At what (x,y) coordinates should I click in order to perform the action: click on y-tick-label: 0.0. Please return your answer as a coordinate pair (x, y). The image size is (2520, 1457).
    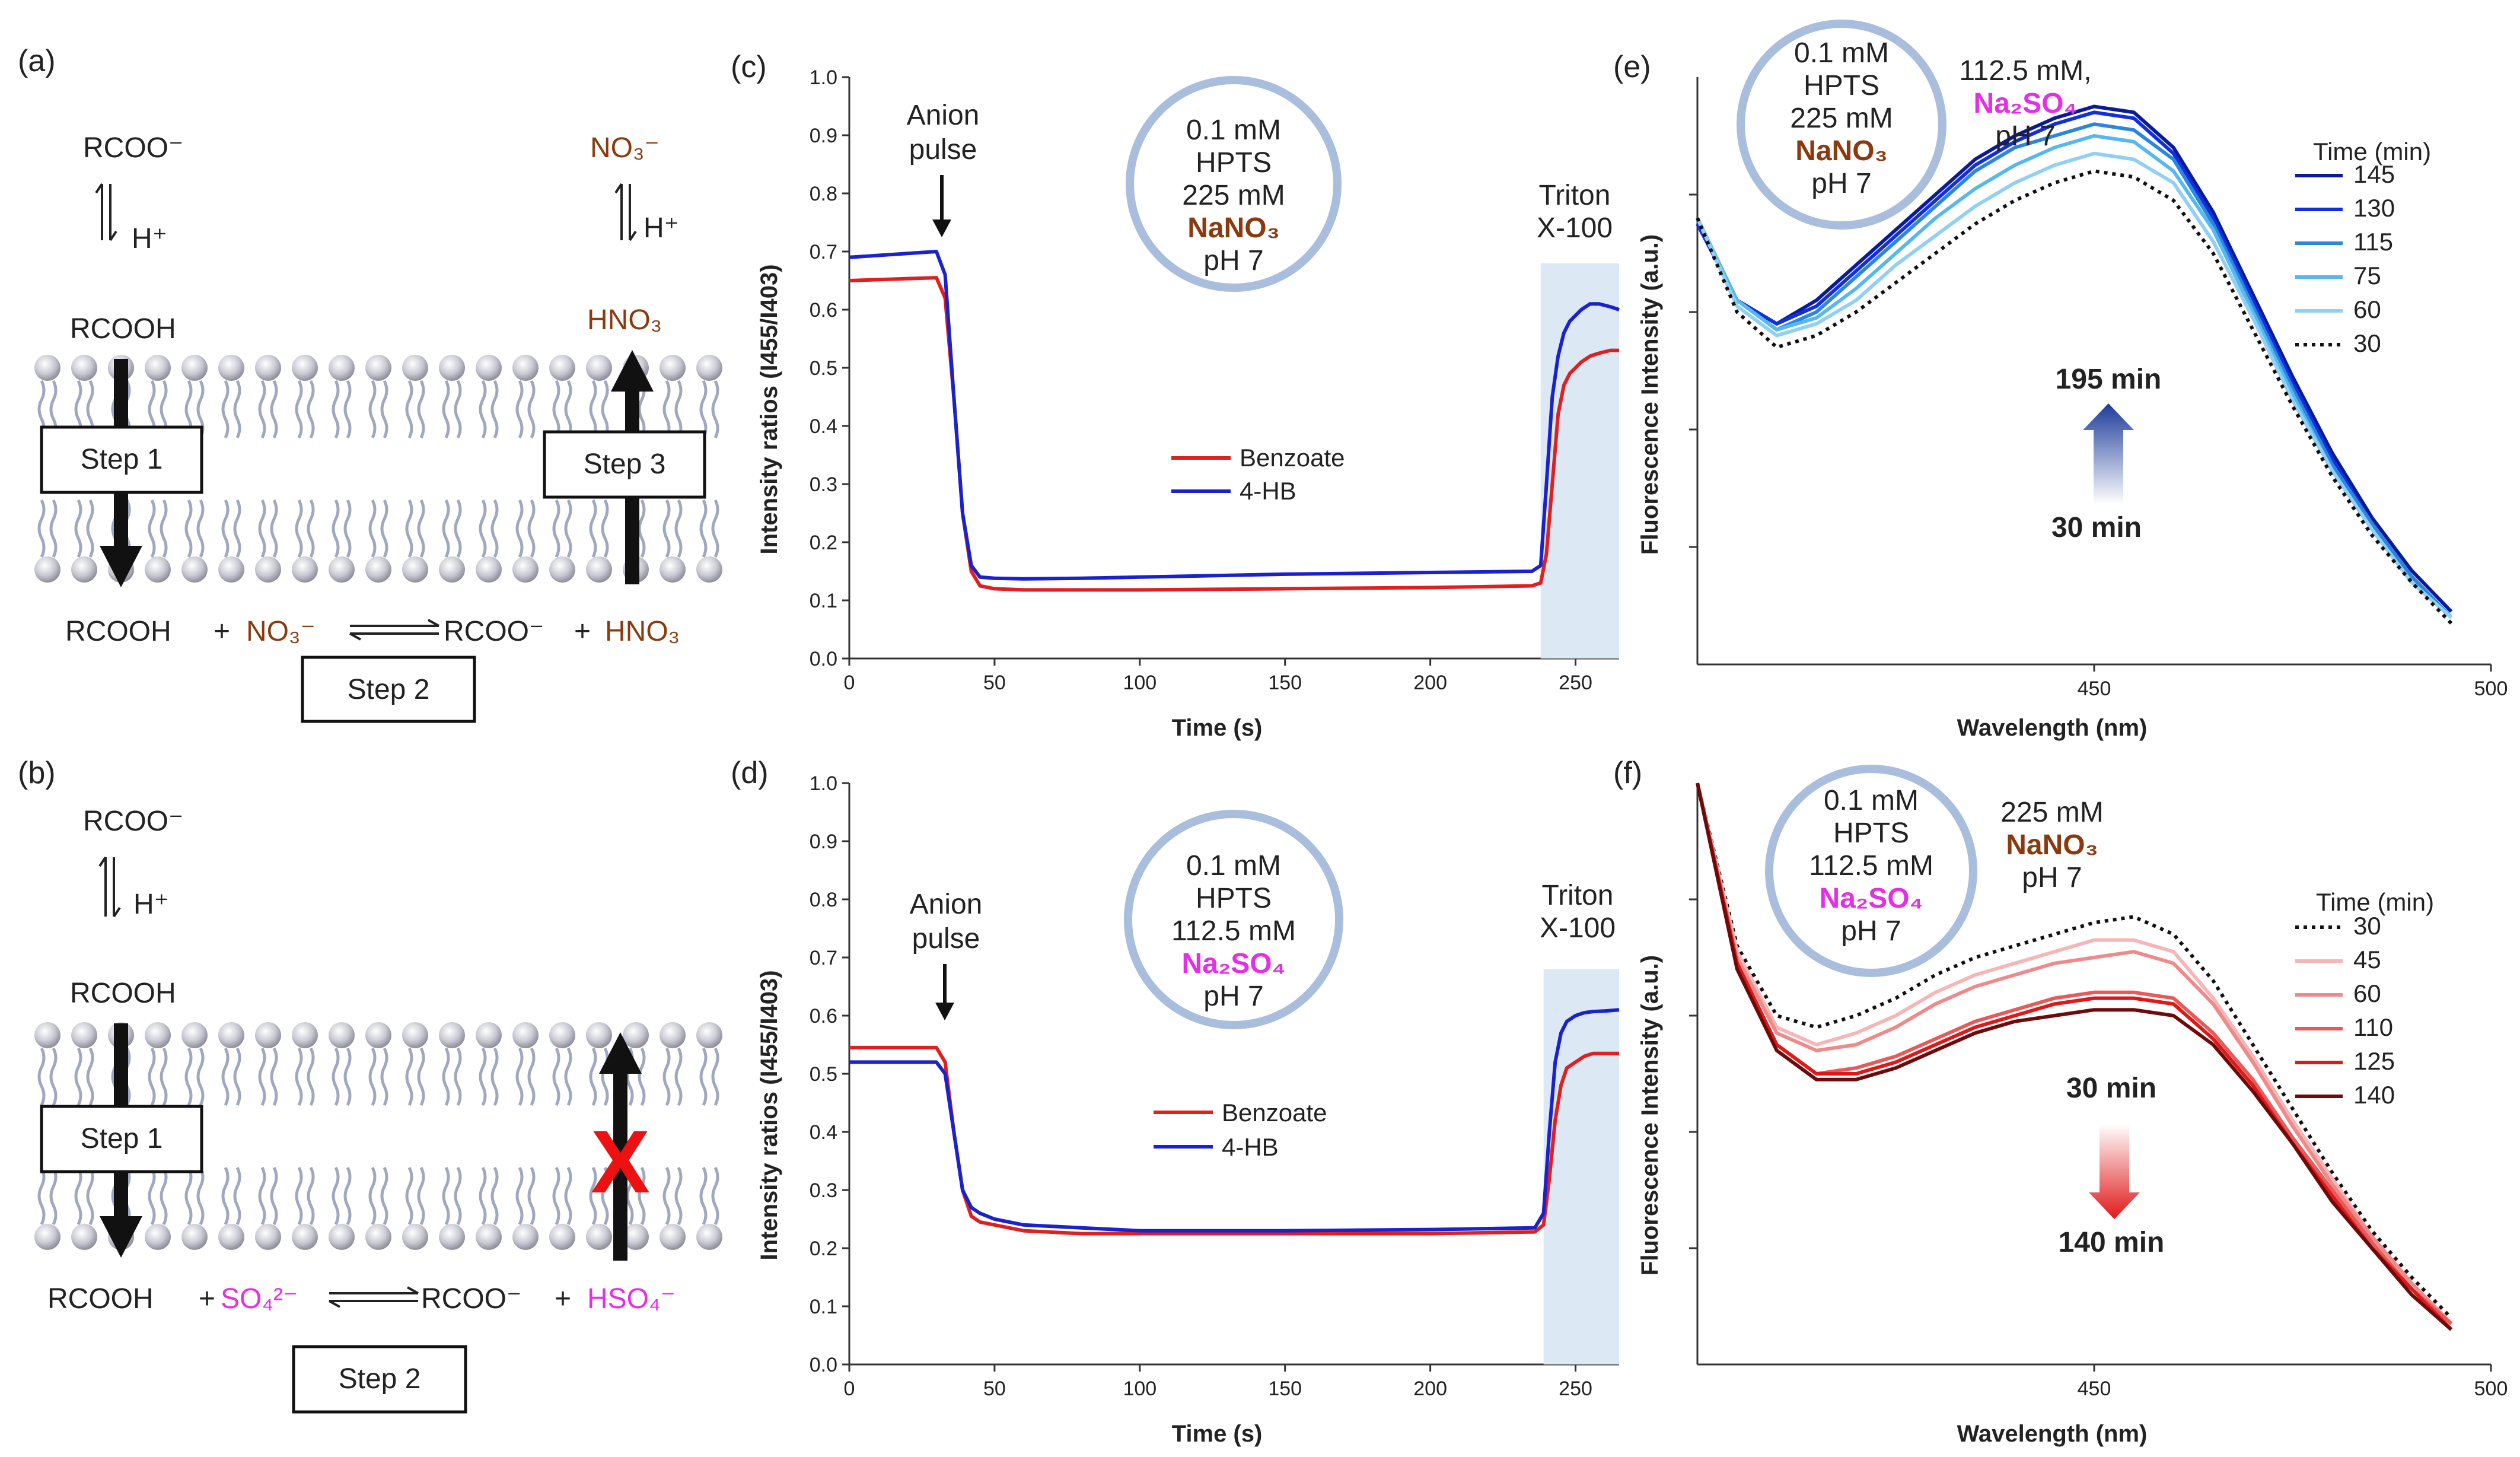
    Looking at the image, I should click on (823, 659).